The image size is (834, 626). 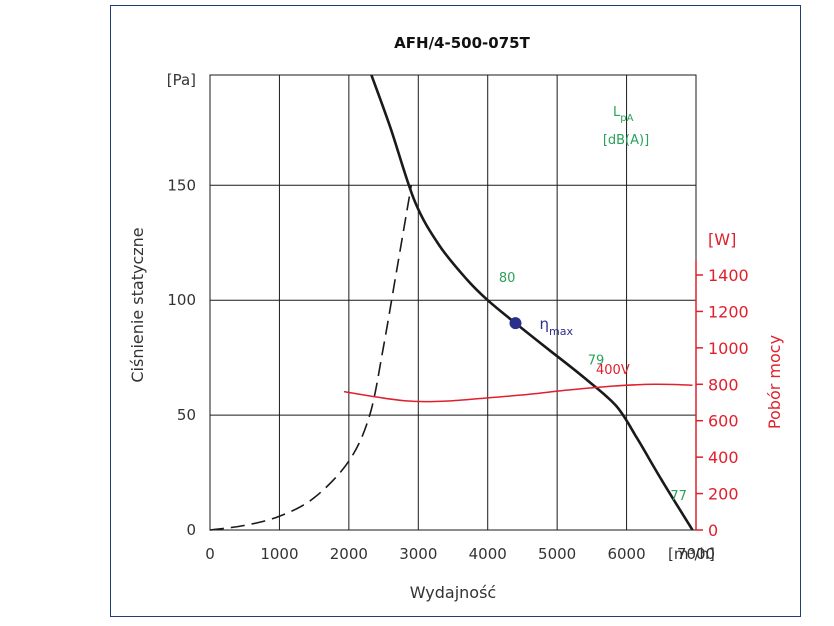 I want to click on chart-title: AFH/4-500-075T, so click(x=462, y=43).